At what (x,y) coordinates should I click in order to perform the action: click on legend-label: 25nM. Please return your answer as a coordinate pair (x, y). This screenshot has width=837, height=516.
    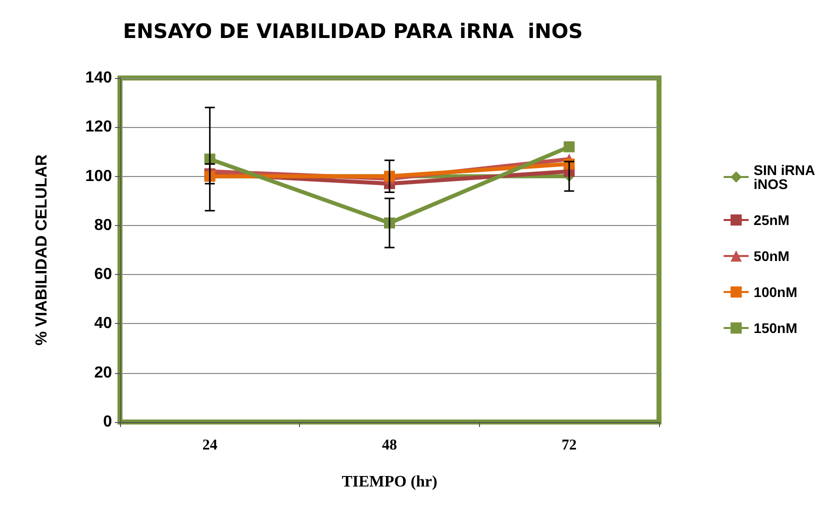
    Looking at the image, I should click on (772, 220).